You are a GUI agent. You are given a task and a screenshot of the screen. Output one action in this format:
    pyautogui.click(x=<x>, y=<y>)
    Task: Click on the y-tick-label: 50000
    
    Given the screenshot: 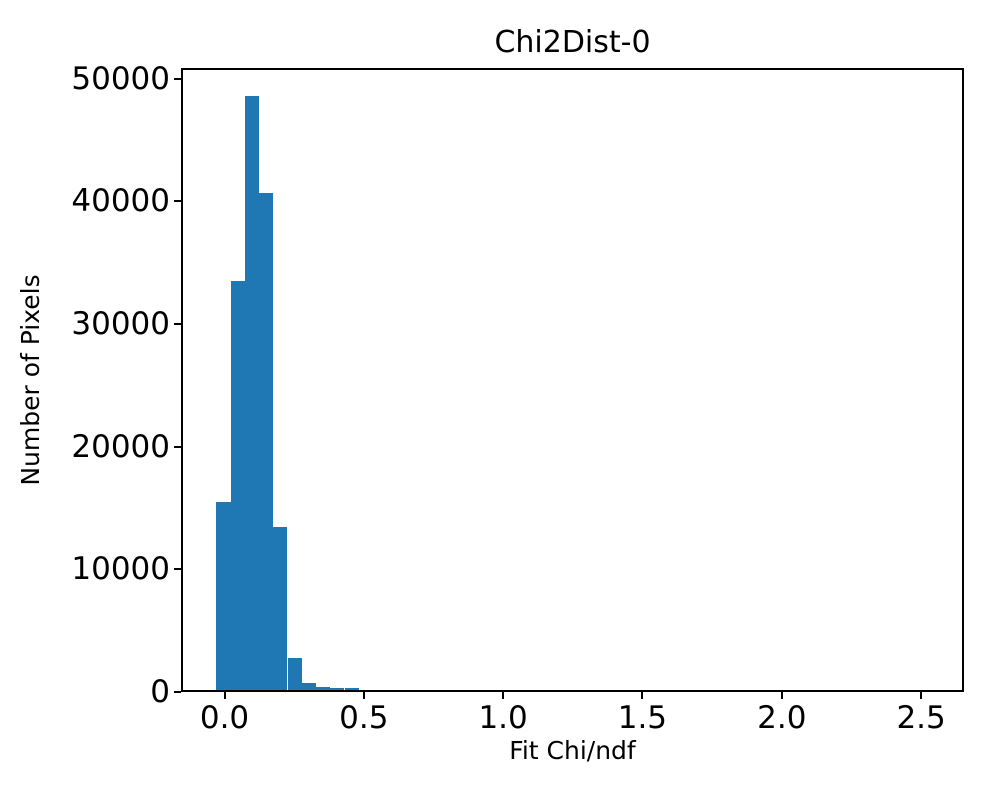 What is the action you would take?
    pyautogui.click(x=120, y=78)
    